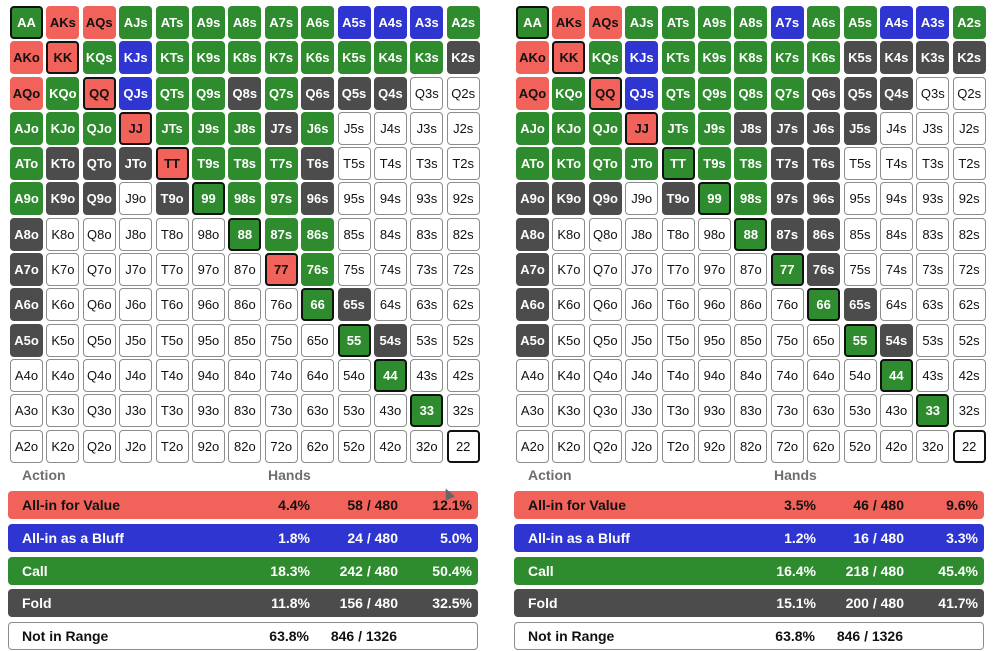  What do you see at coordinates (354, 199) in the screenshot?
I see `hand-cell: 95s` at bounding box center [354, 199].